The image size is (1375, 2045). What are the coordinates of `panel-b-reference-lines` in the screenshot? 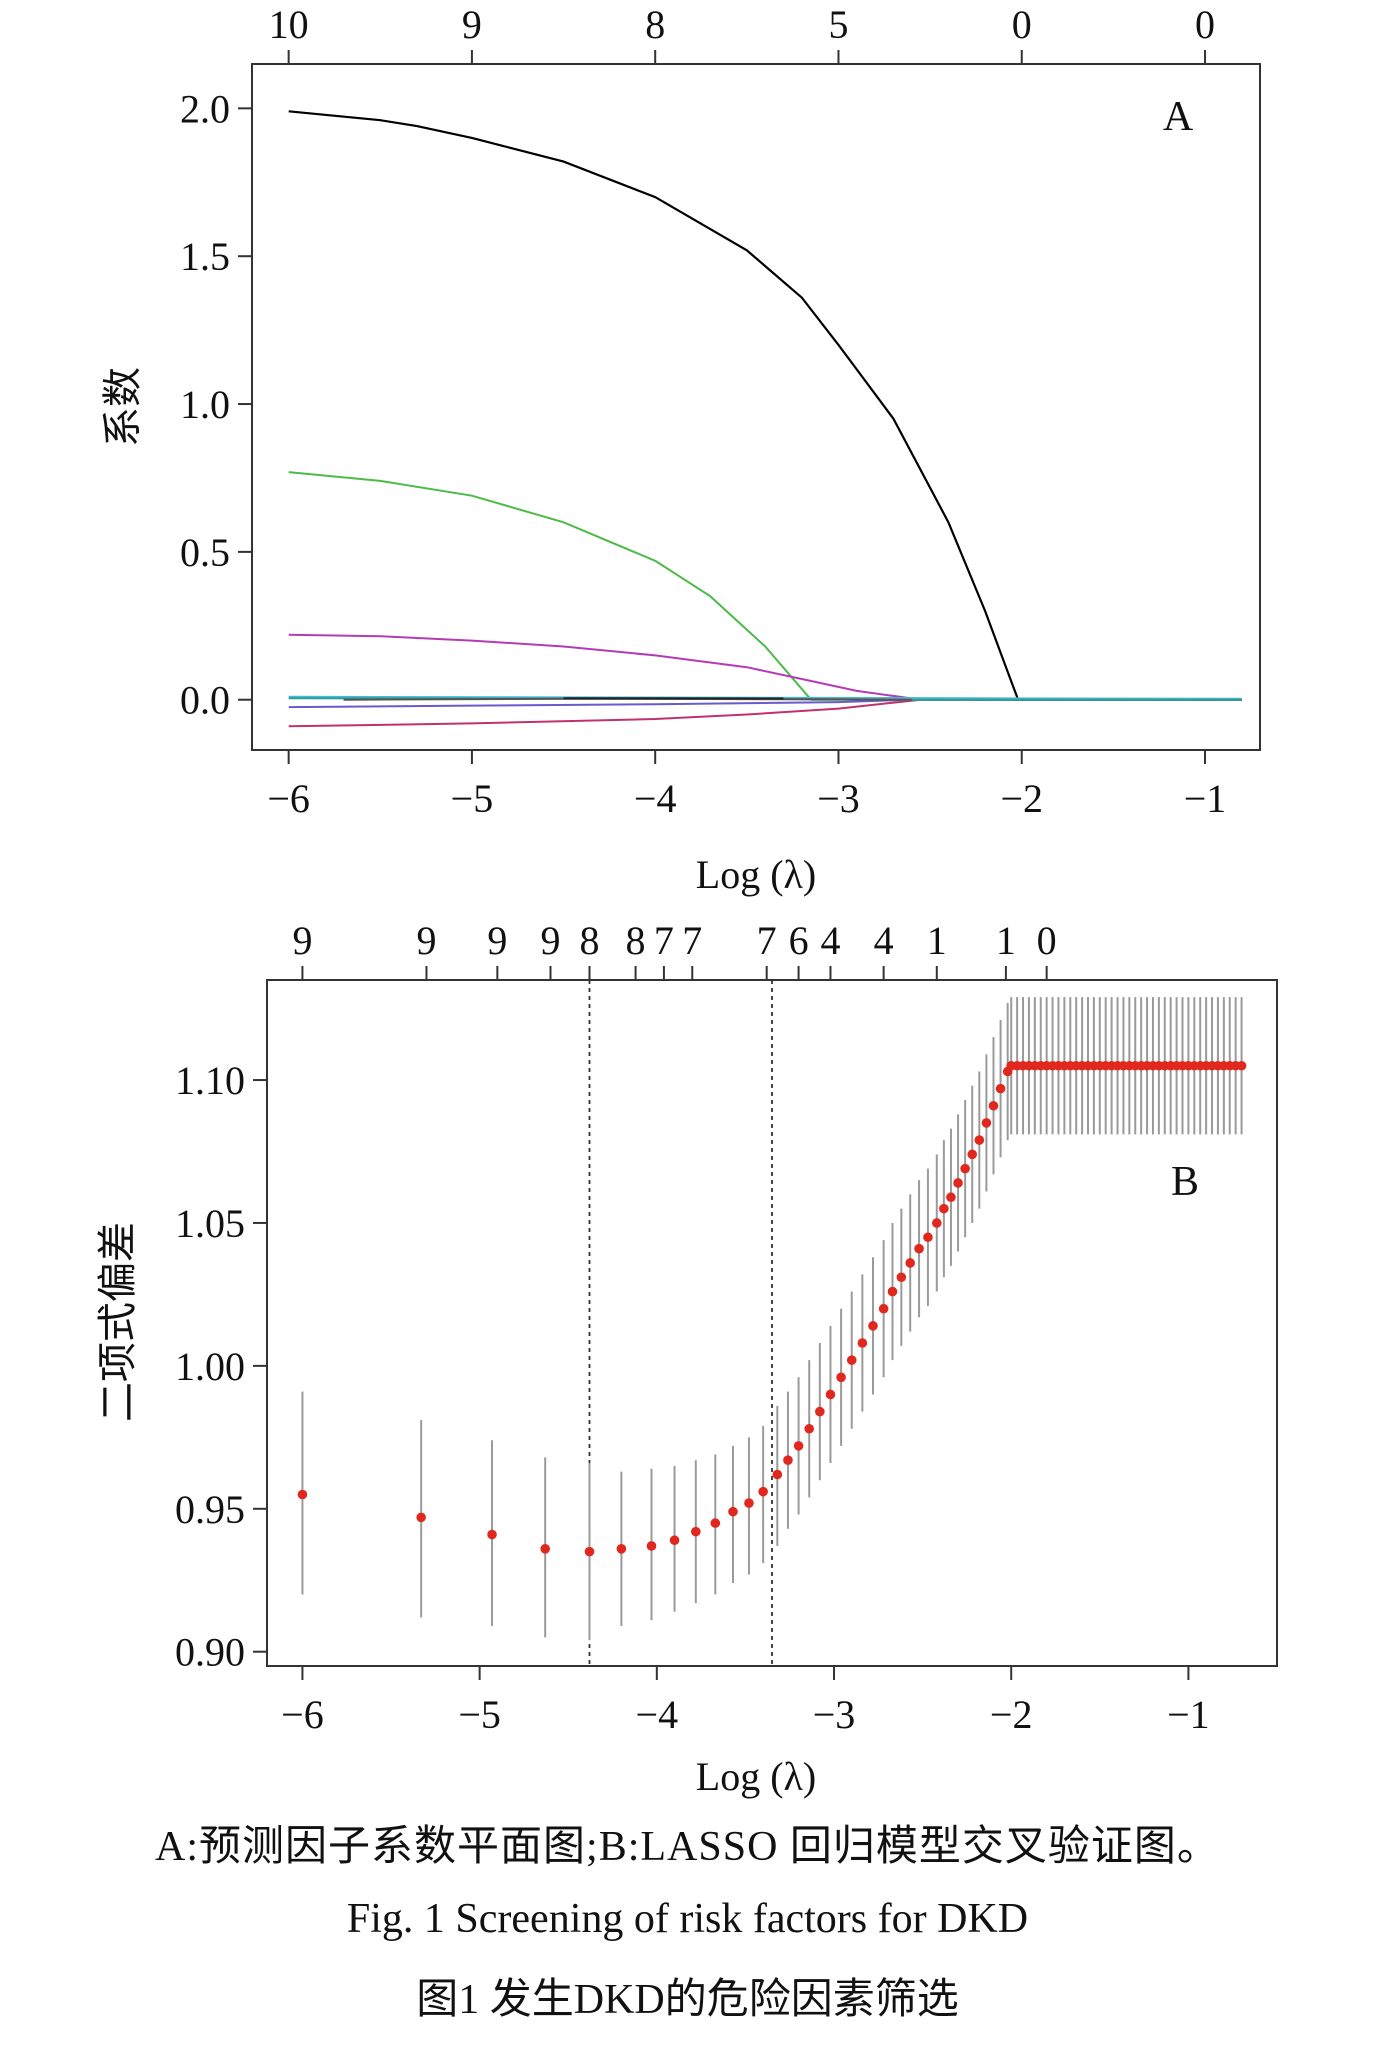 It's located at (680, 1323).